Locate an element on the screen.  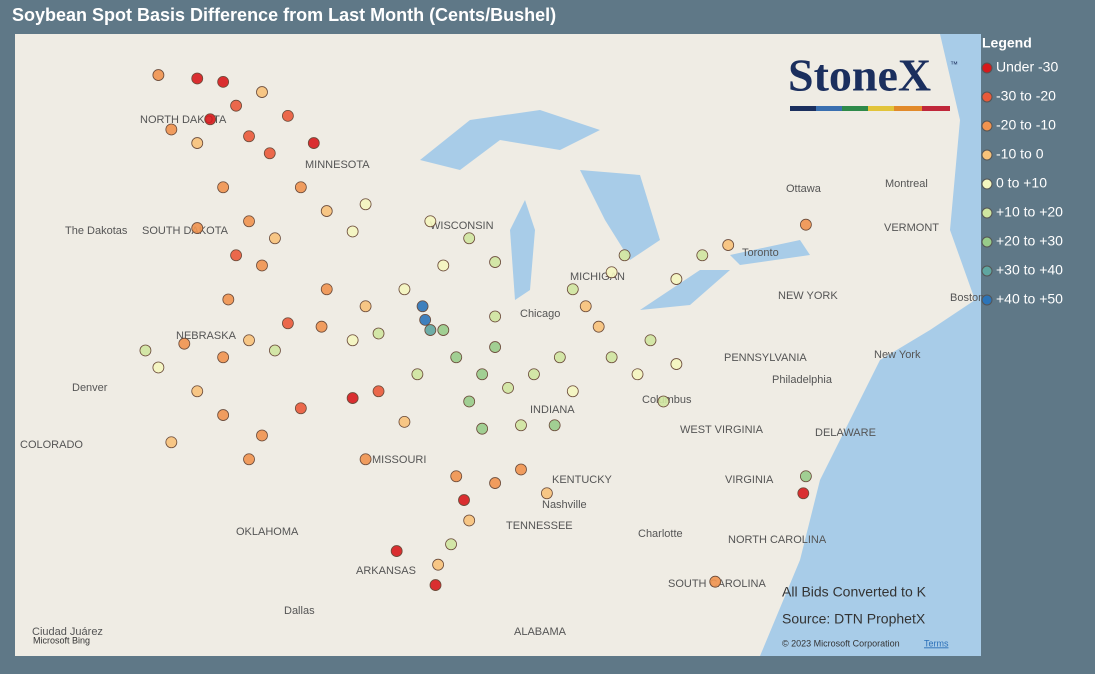
legend-label: 0 to +10 is located at coordinates (1021, 183).